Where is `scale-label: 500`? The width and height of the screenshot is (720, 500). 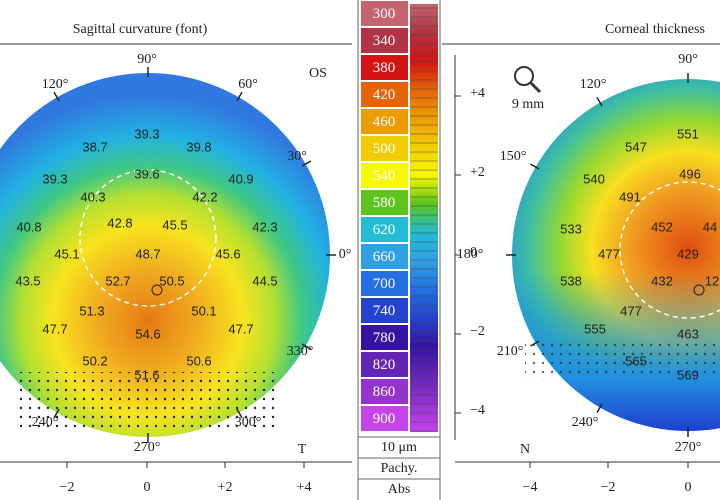
scale-label: 500 is located at coordinates (384, 149).